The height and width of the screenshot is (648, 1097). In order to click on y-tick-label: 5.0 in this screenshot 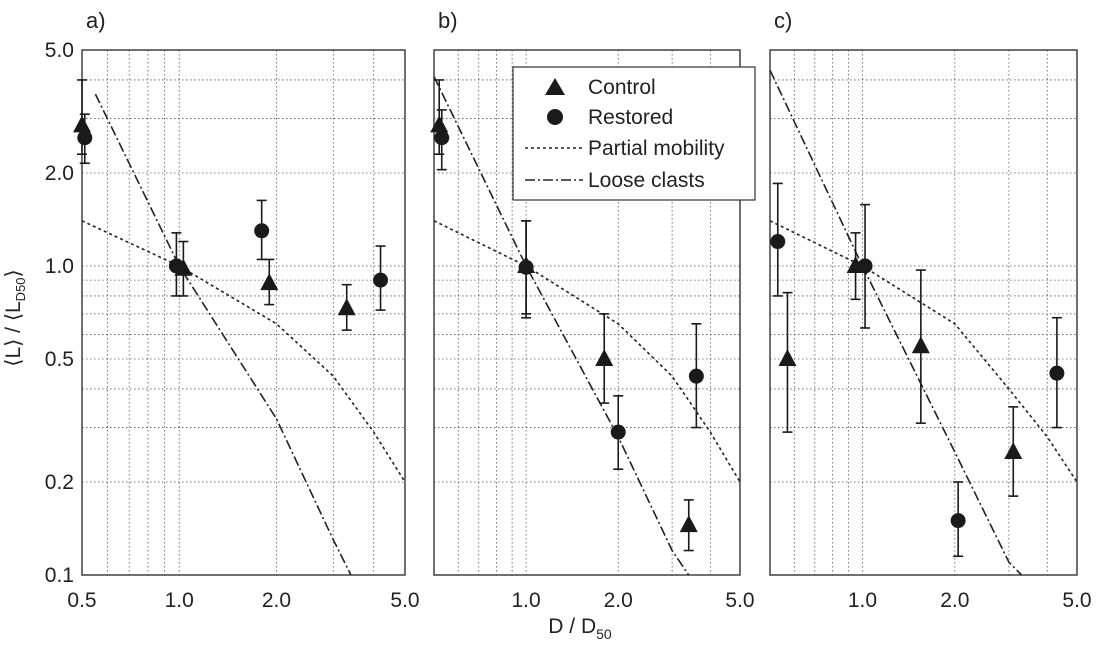, I will do `click(59, 50)`.